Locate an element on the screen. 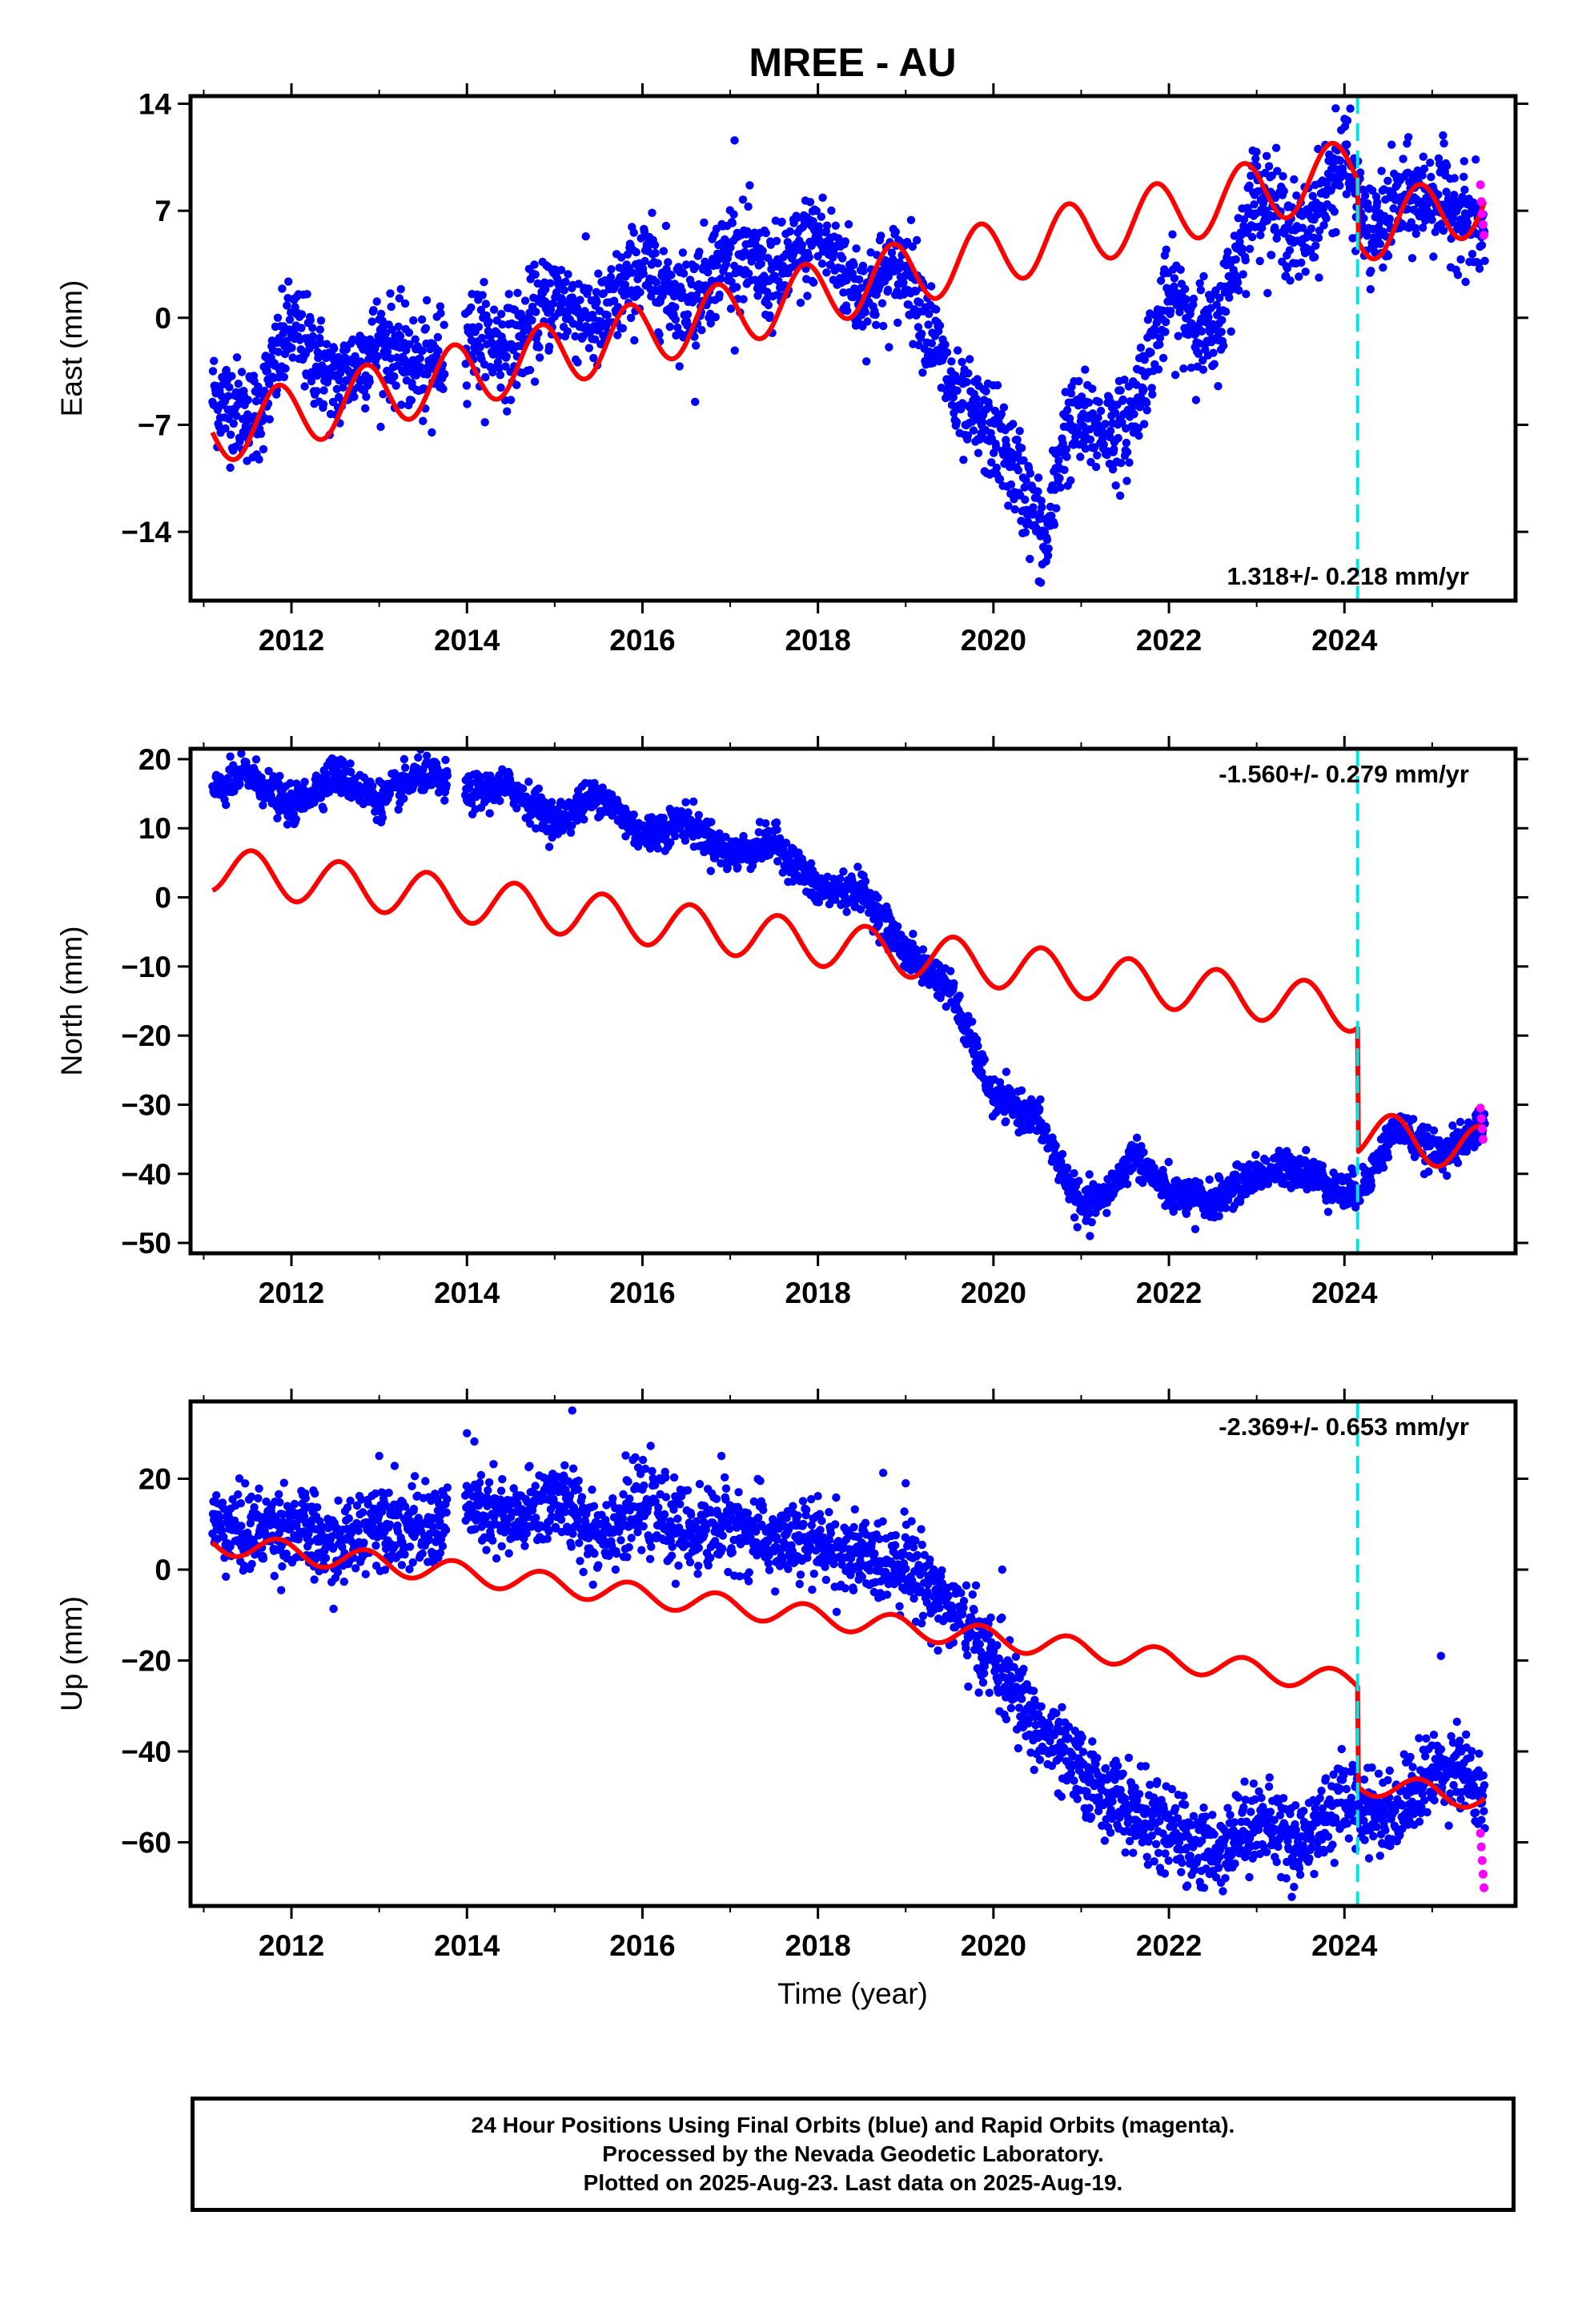  east-x-tick-label: 2014 is located at coordinates (467, 640).